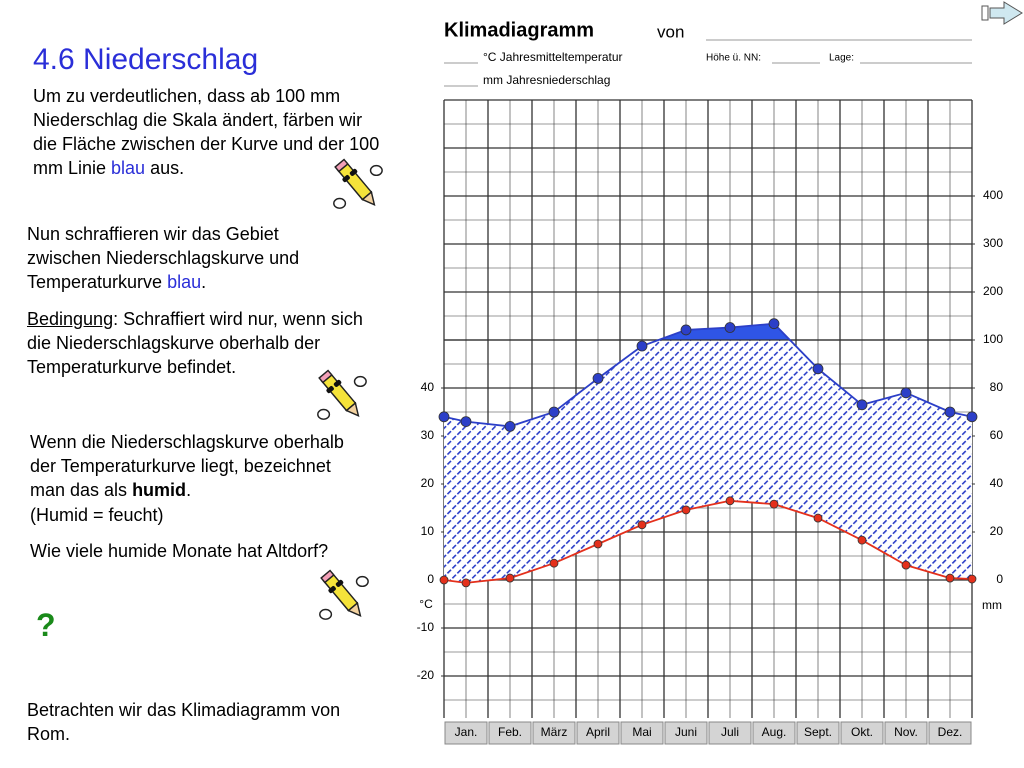 The height and width of the screenshot is (768, 1024). What do you see at coordinates (553, 57) in the screenshot?
I see `temp-caption: °C Jahresmitteltemperatur` at bounding box center [553, 57].